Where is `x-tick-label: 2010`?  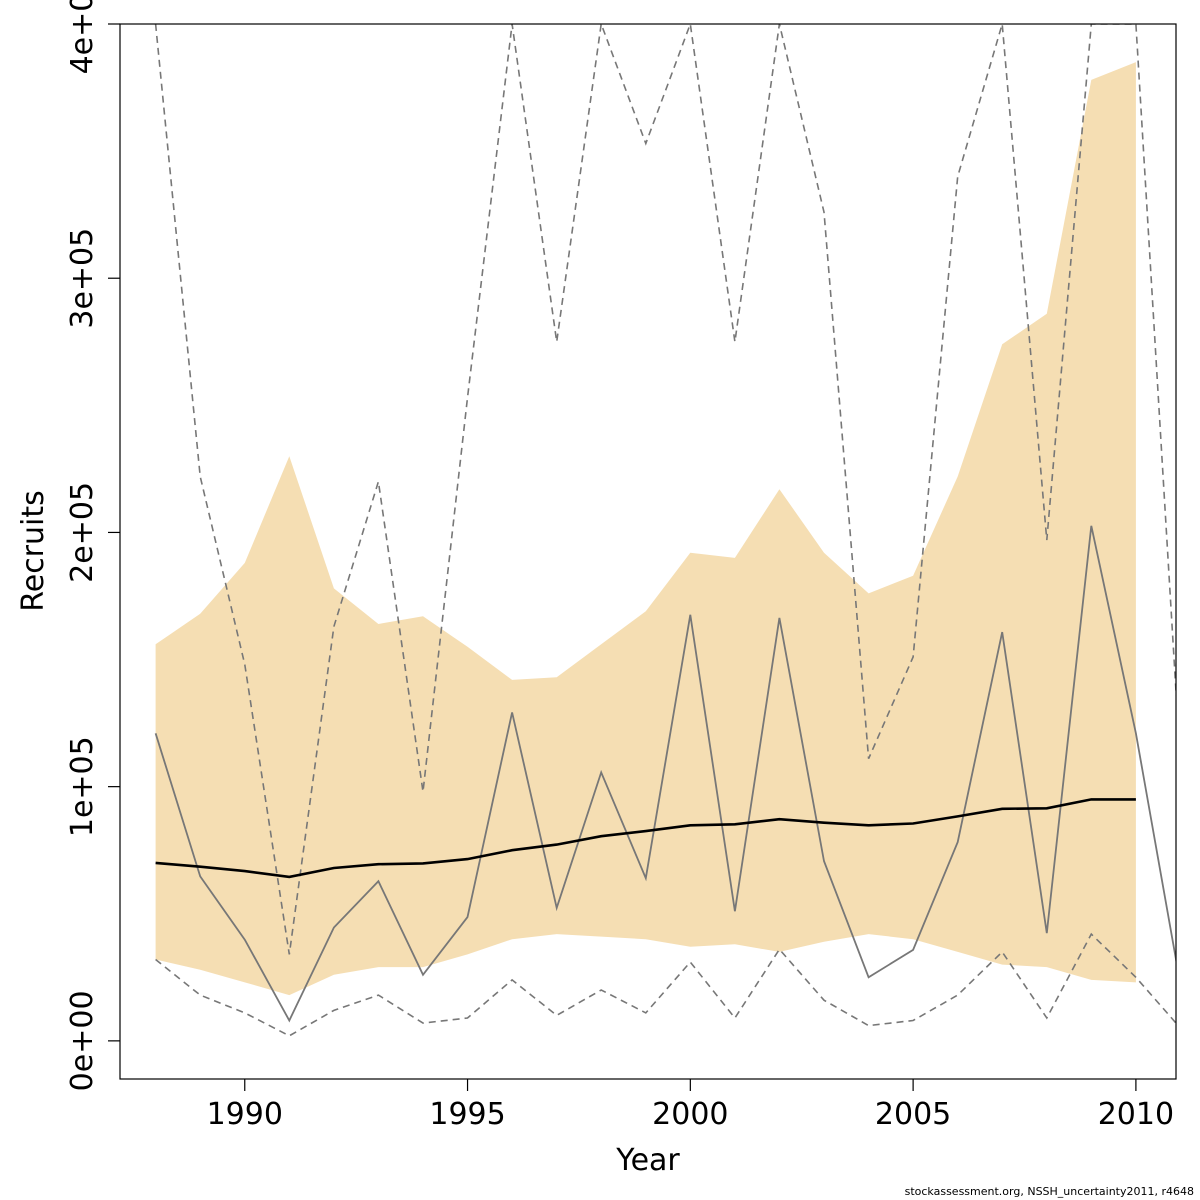 x-tick-label: 2010 is located at coordinates (1136, 1114).